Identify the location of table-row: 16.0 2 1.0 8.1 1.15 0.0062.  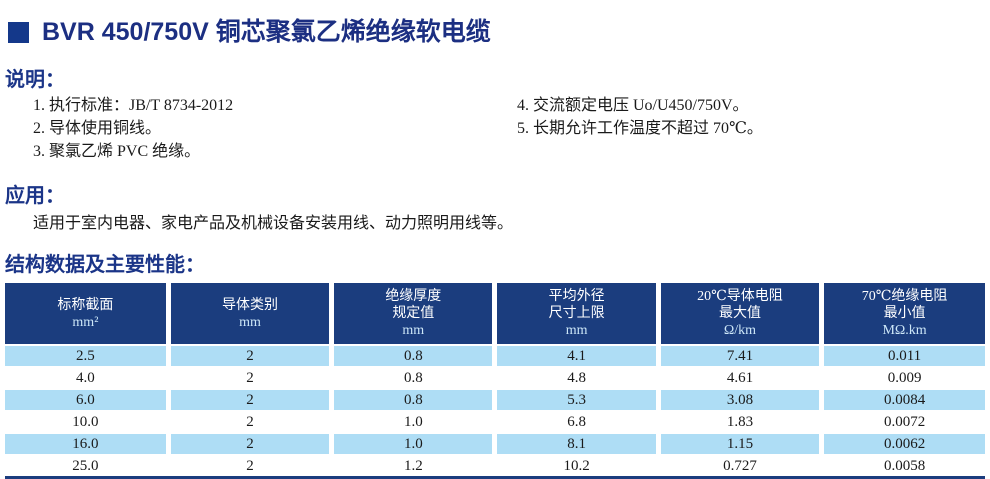
(495, 443).